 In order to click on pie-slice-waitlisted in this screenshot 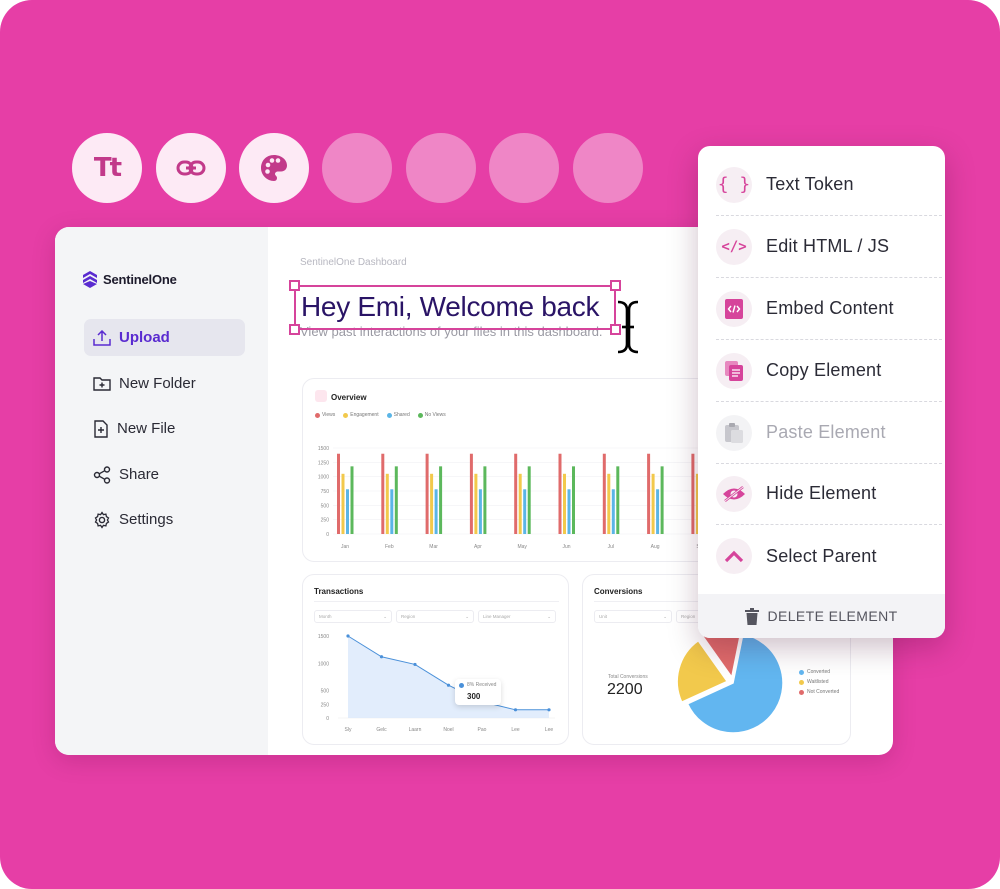, I will do `click(702, 671)`.